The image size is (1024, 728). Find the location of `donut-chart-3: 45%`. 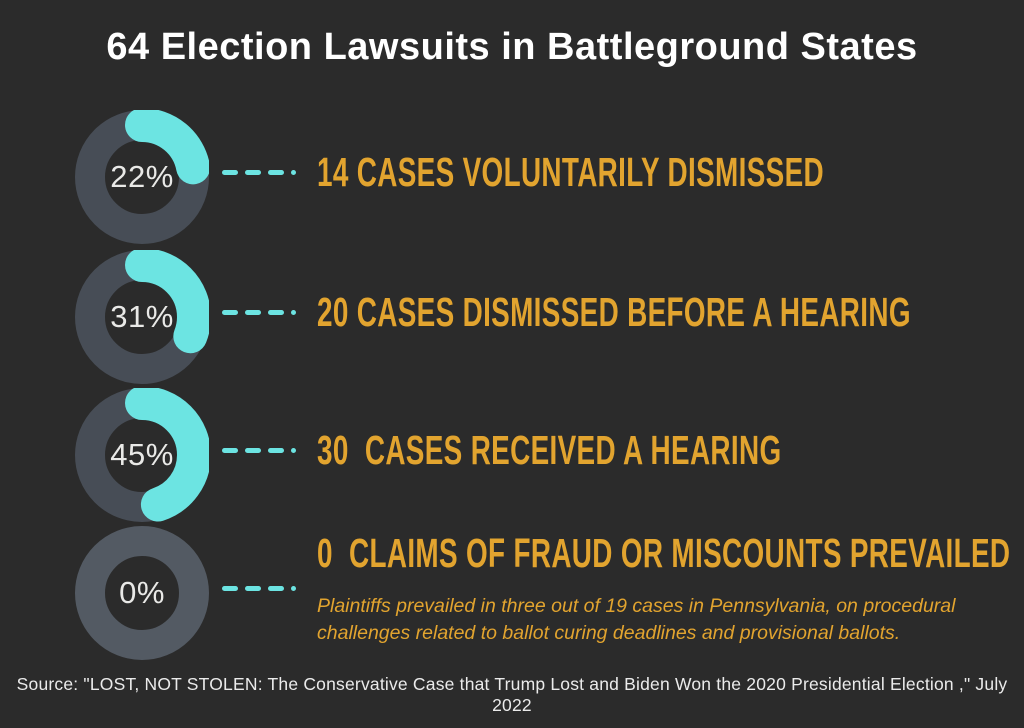

donut-chart-3: 45% is located at coordinates (142, 455).